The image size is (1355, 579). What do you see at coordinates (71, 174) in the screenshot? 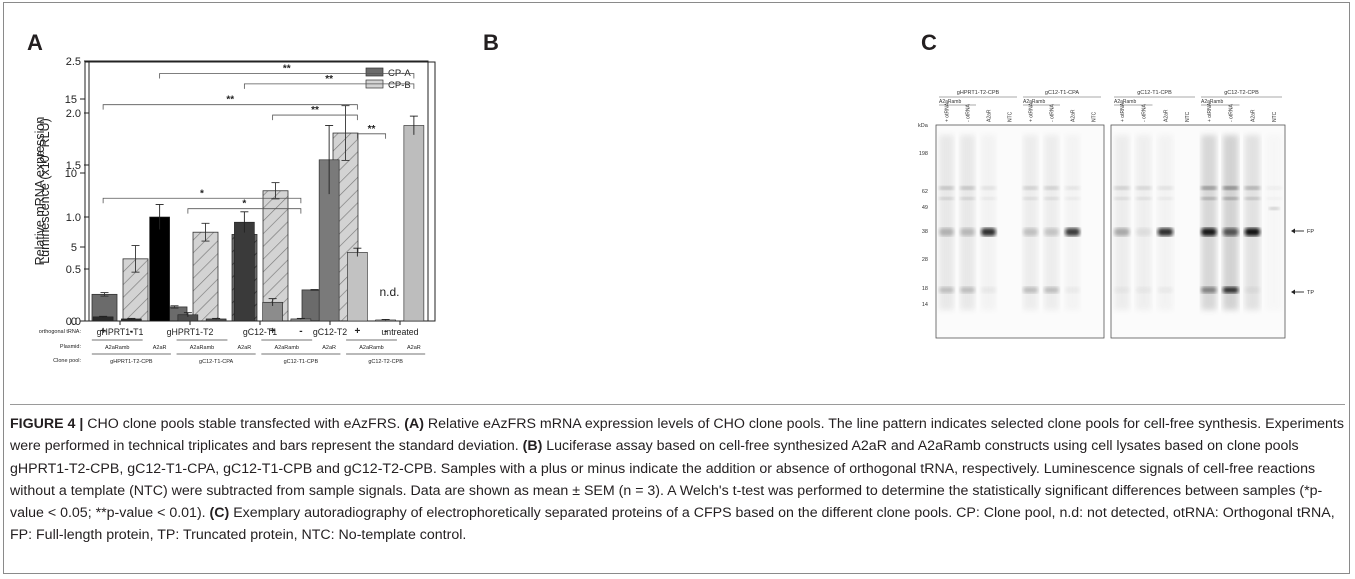
I see `y-tick-label-2: 10` at bounding box center [71, 174].